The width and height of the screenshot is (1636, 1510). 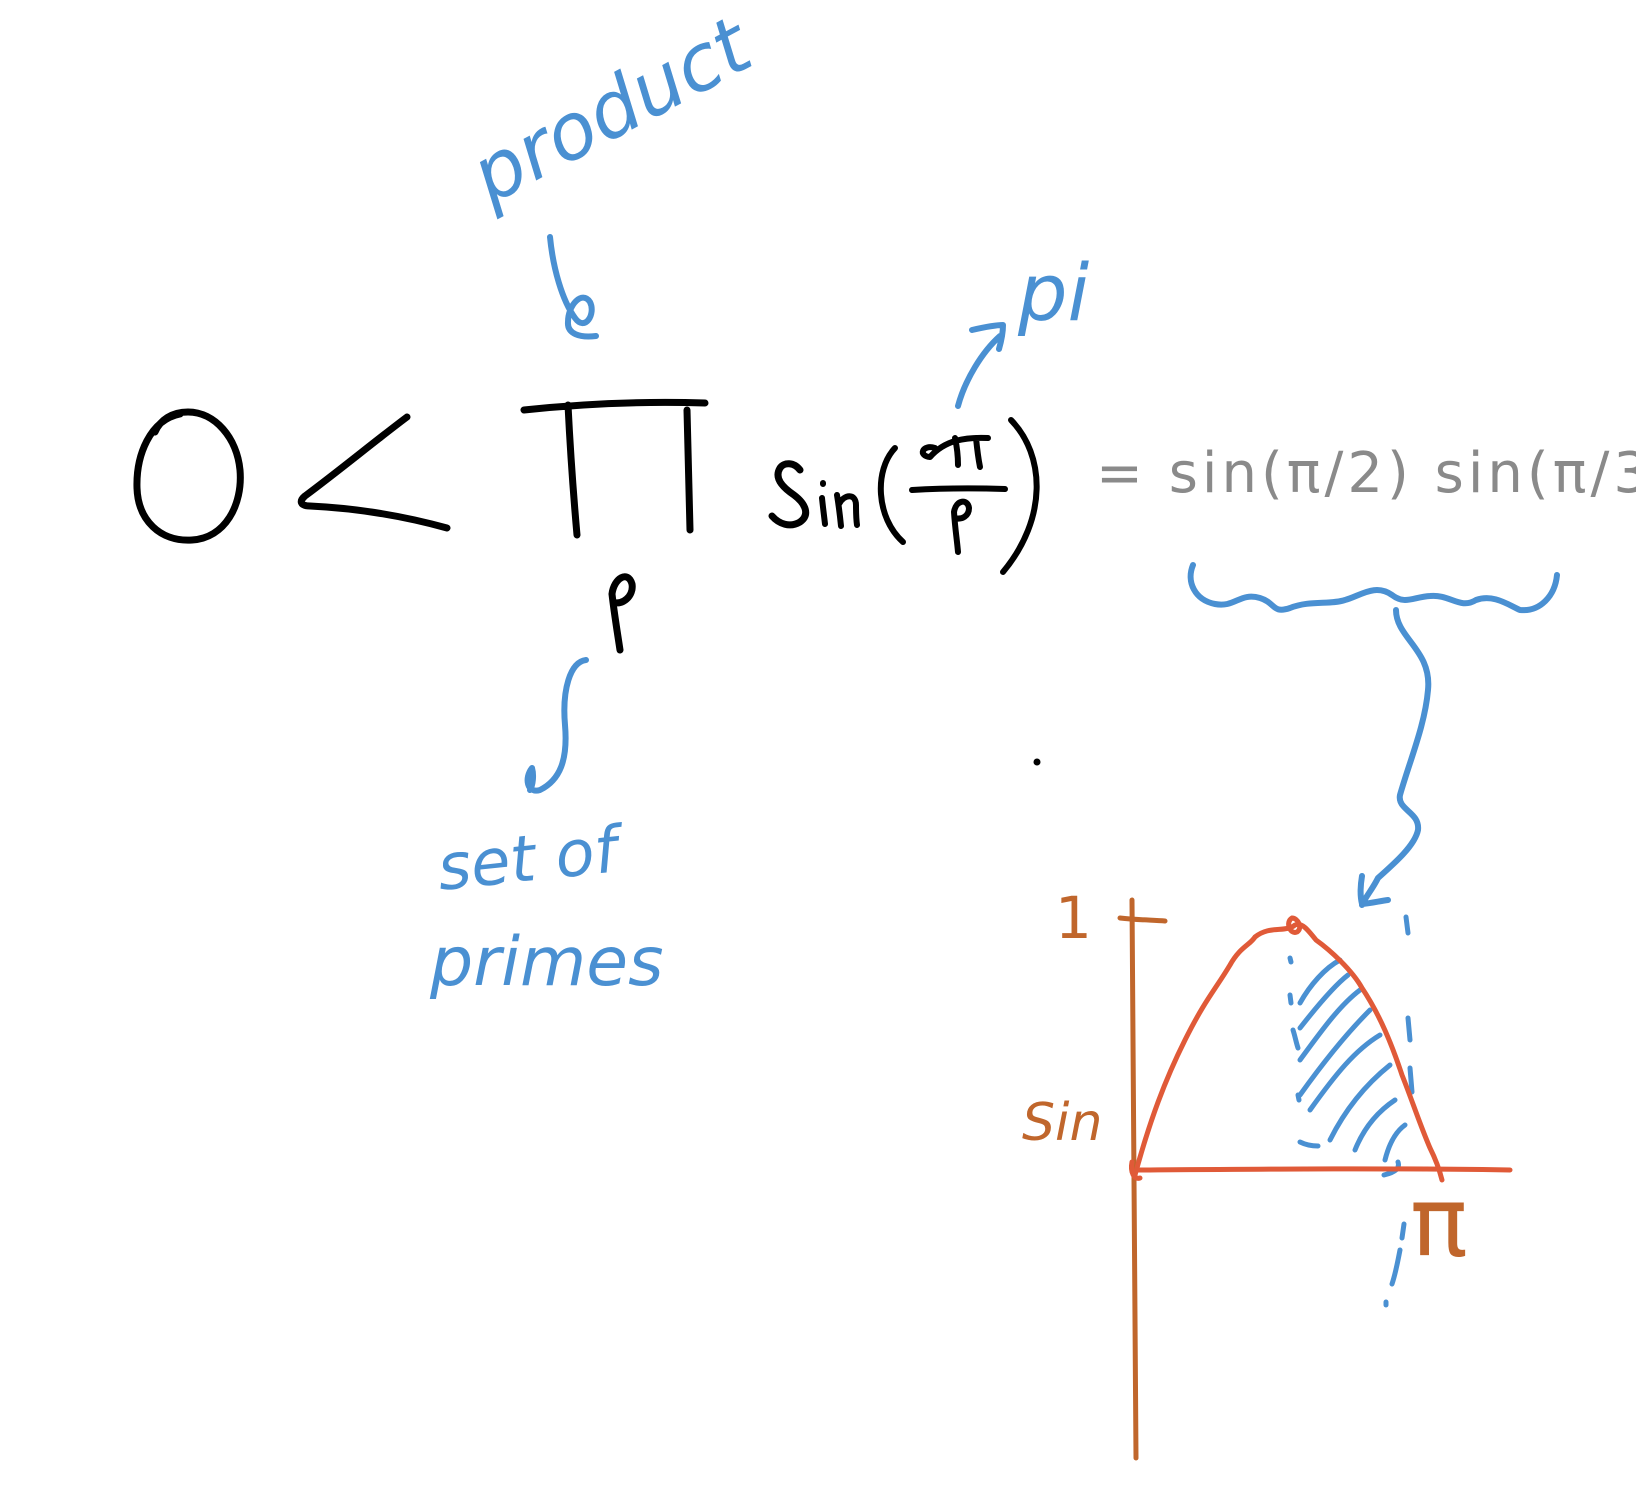 I want to click on curly-brace, so click(x=1373, y=588).